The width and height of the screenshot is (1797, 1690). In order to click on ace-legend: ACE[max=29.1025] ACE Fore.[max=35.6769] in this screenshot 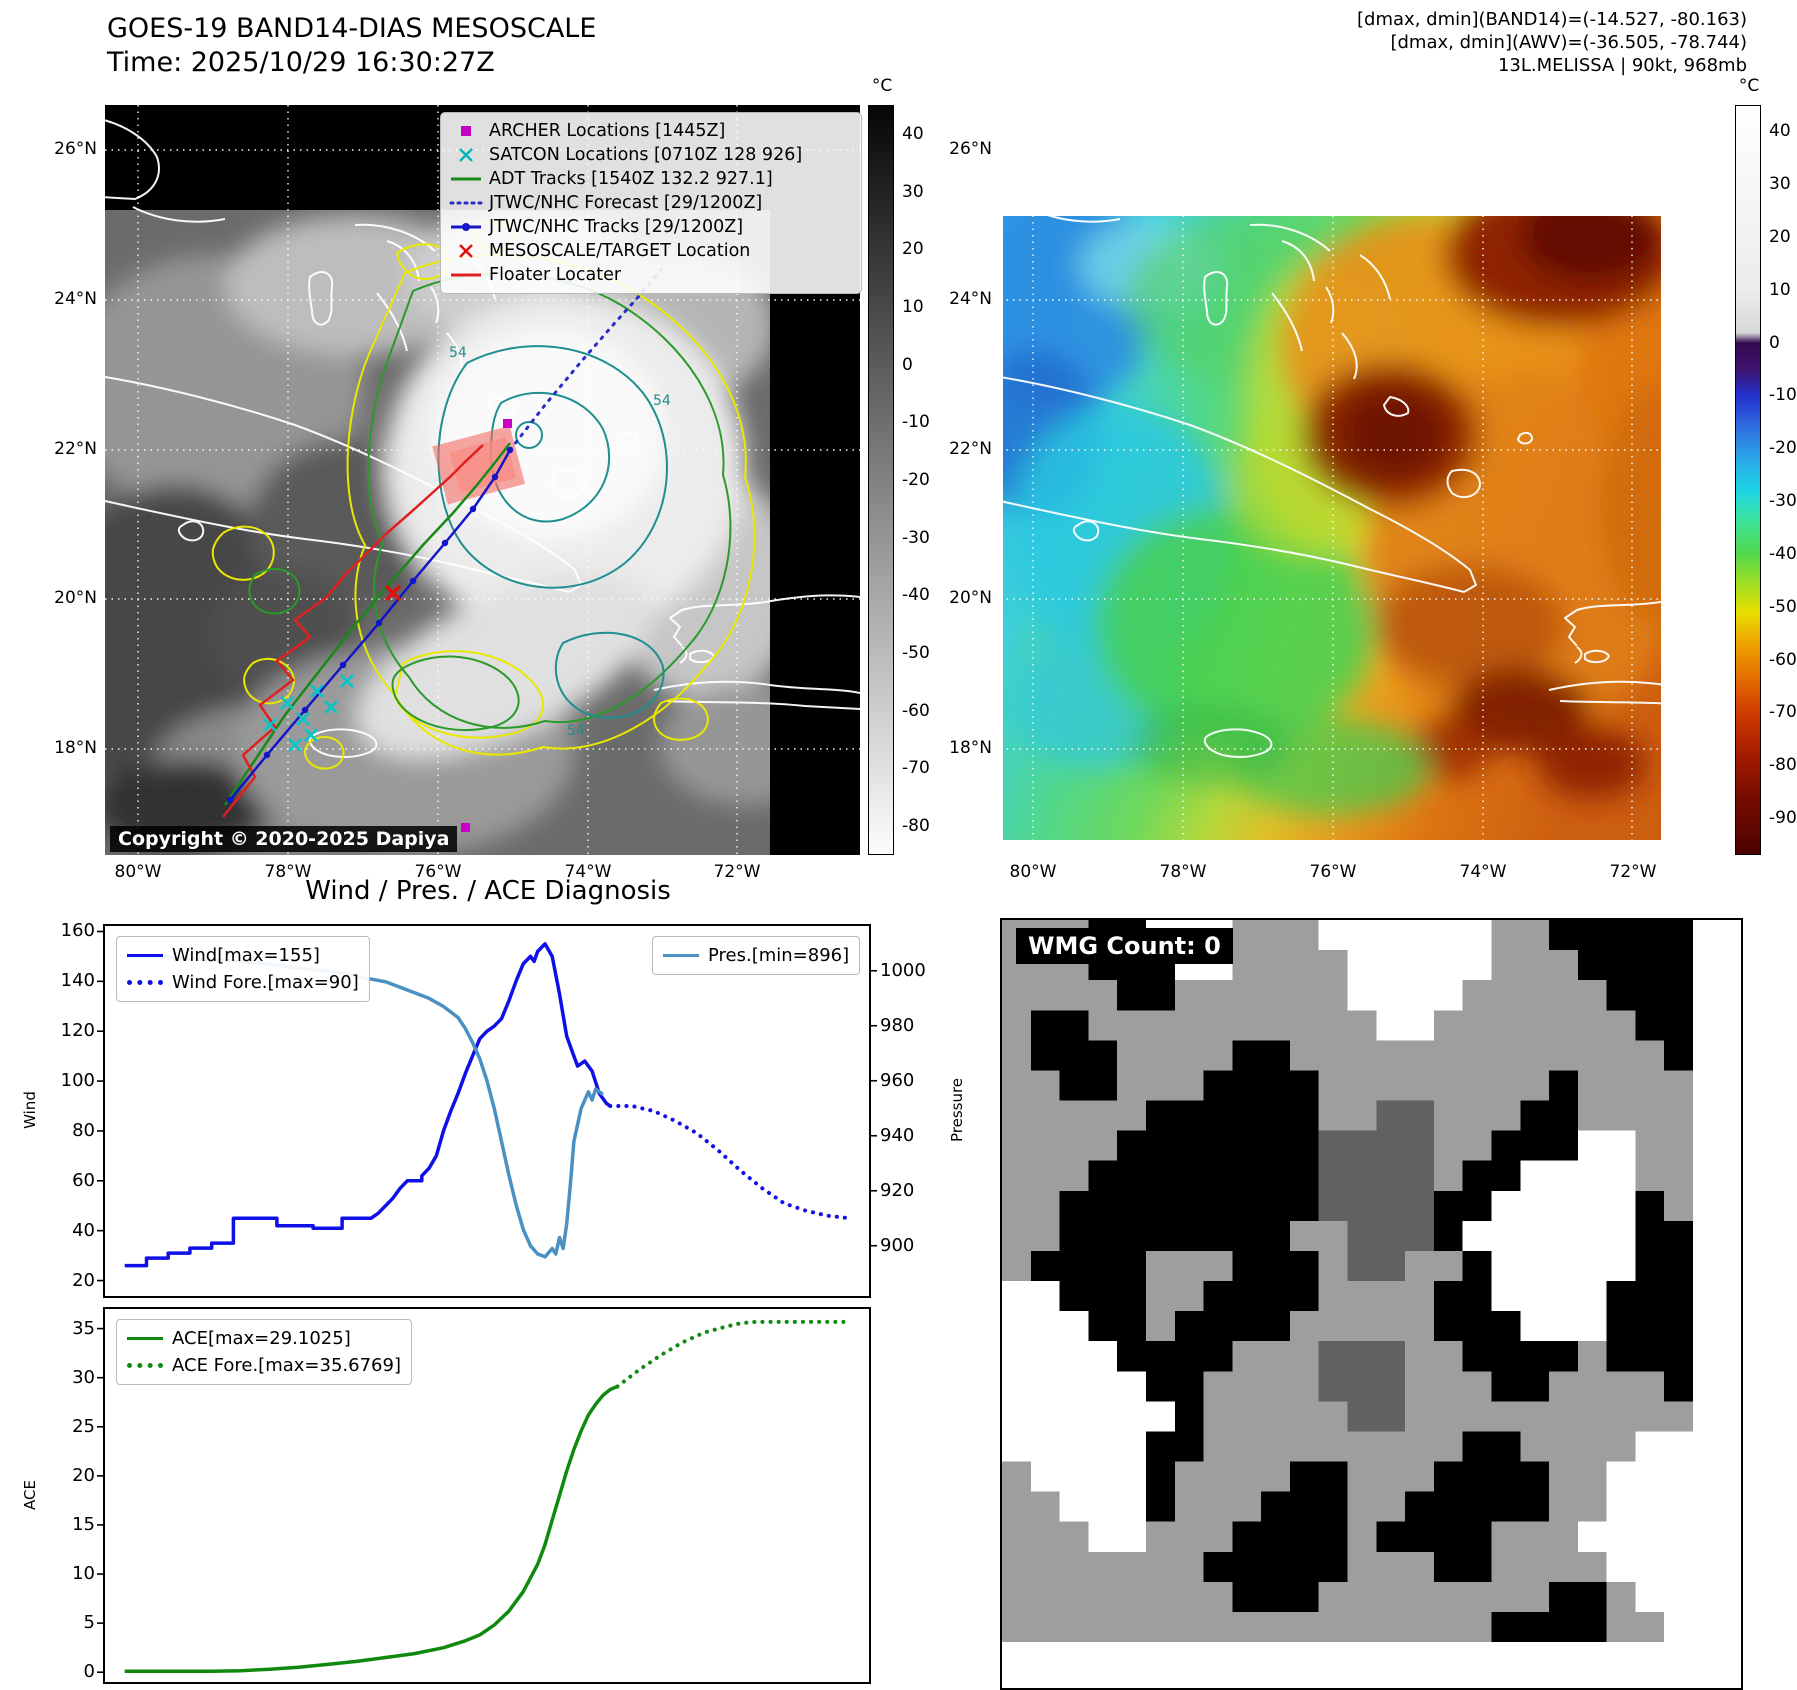, I will do `click(264, 1352)`.